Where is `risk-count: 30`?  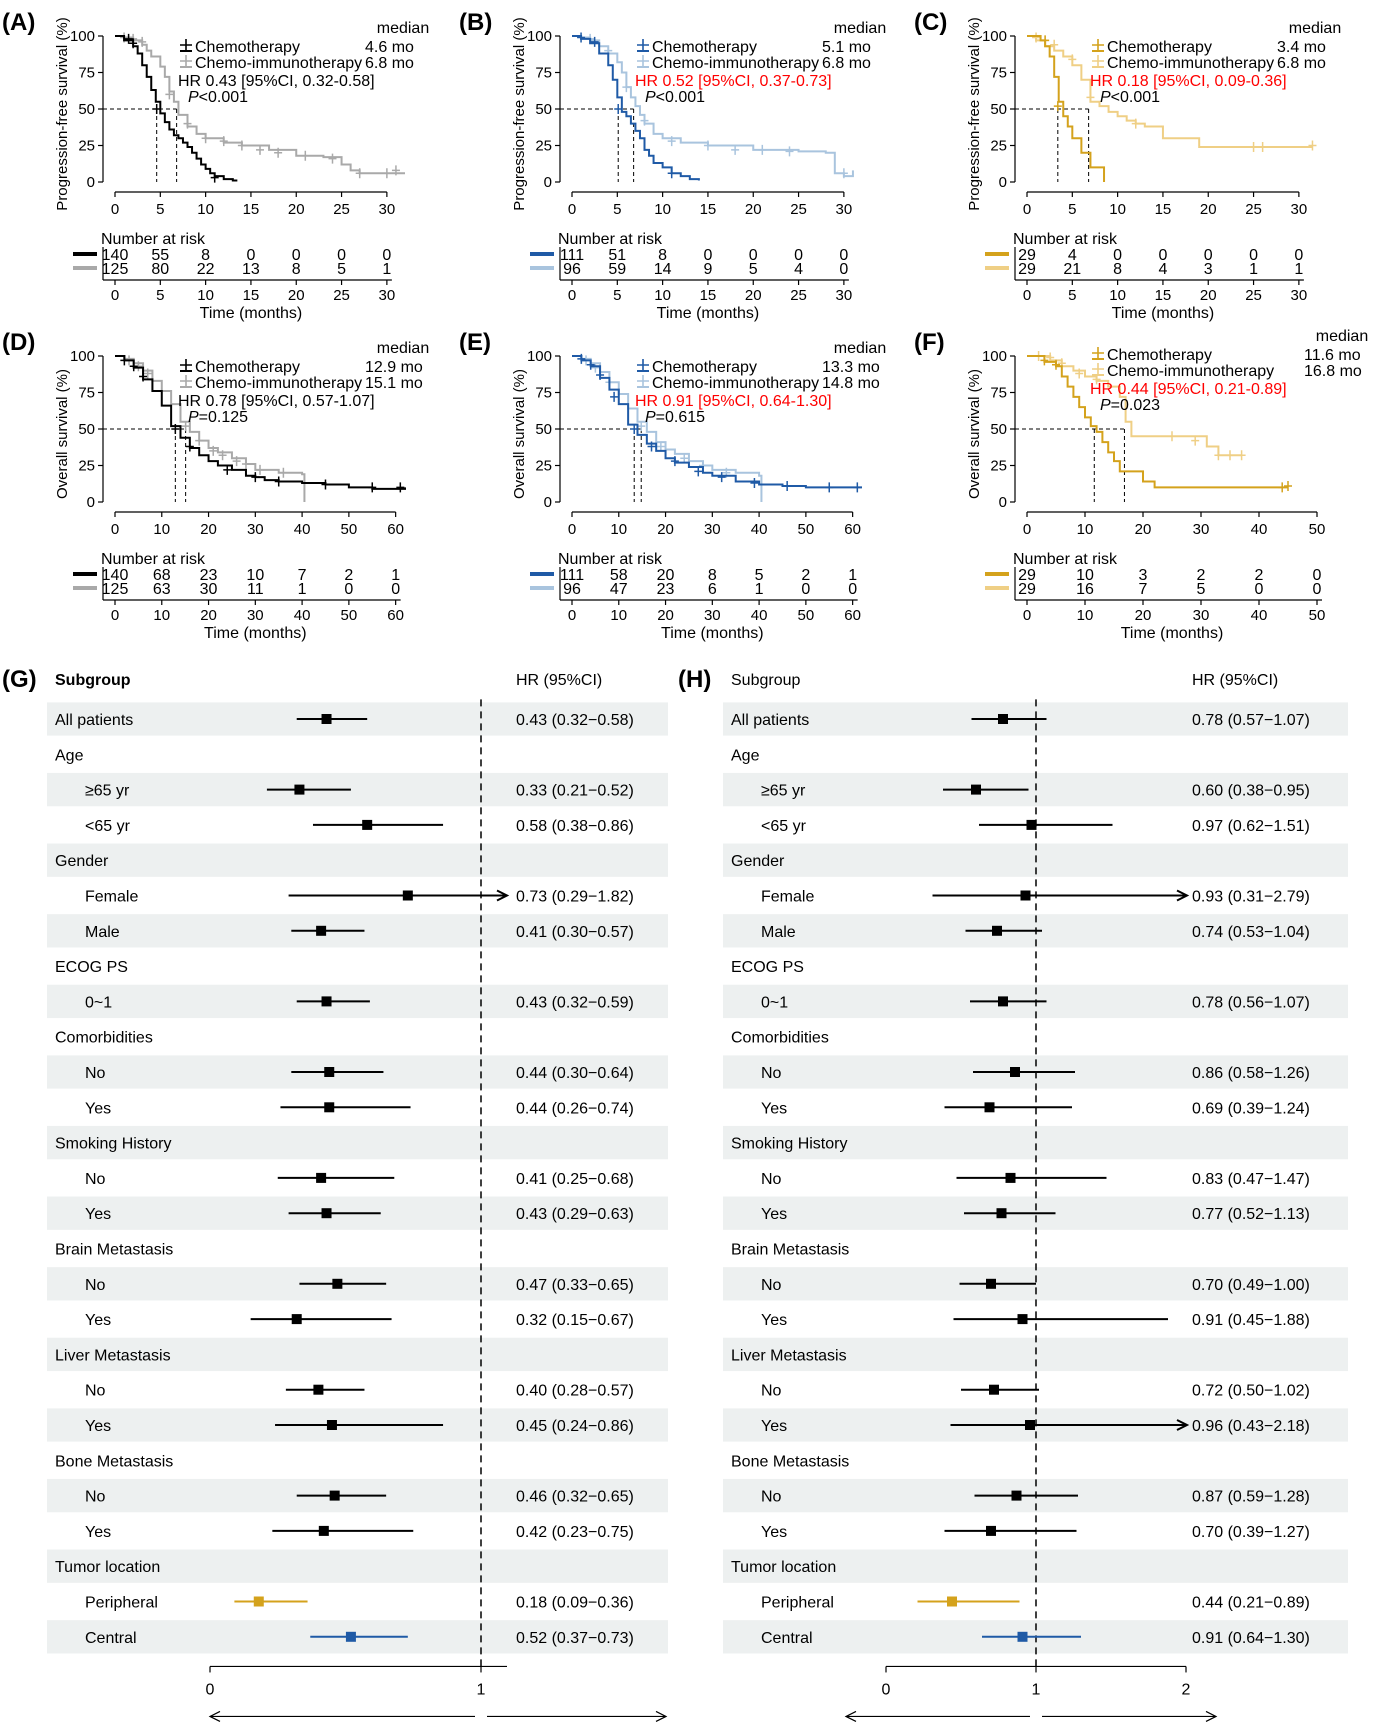
risk-count: 30 is located at coordinates (209, 589).